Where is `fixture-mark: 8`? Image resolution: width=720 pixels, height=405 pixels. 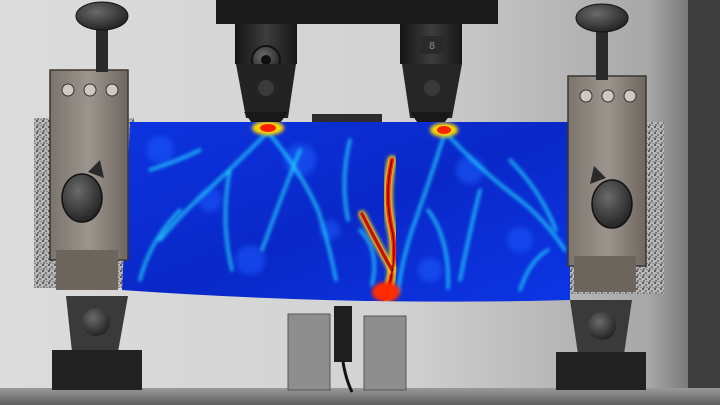 fixture-mark: 8 is located at coordinates (432, 46).